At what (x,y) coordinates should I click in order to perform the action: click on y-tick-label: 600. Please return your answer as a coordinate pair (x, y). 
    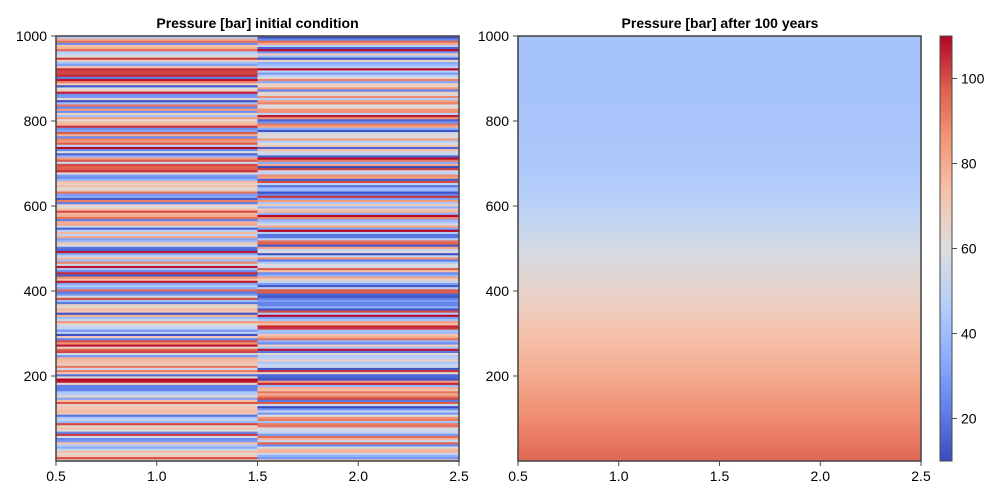
    Looking at the image, I should click on (498, 206).